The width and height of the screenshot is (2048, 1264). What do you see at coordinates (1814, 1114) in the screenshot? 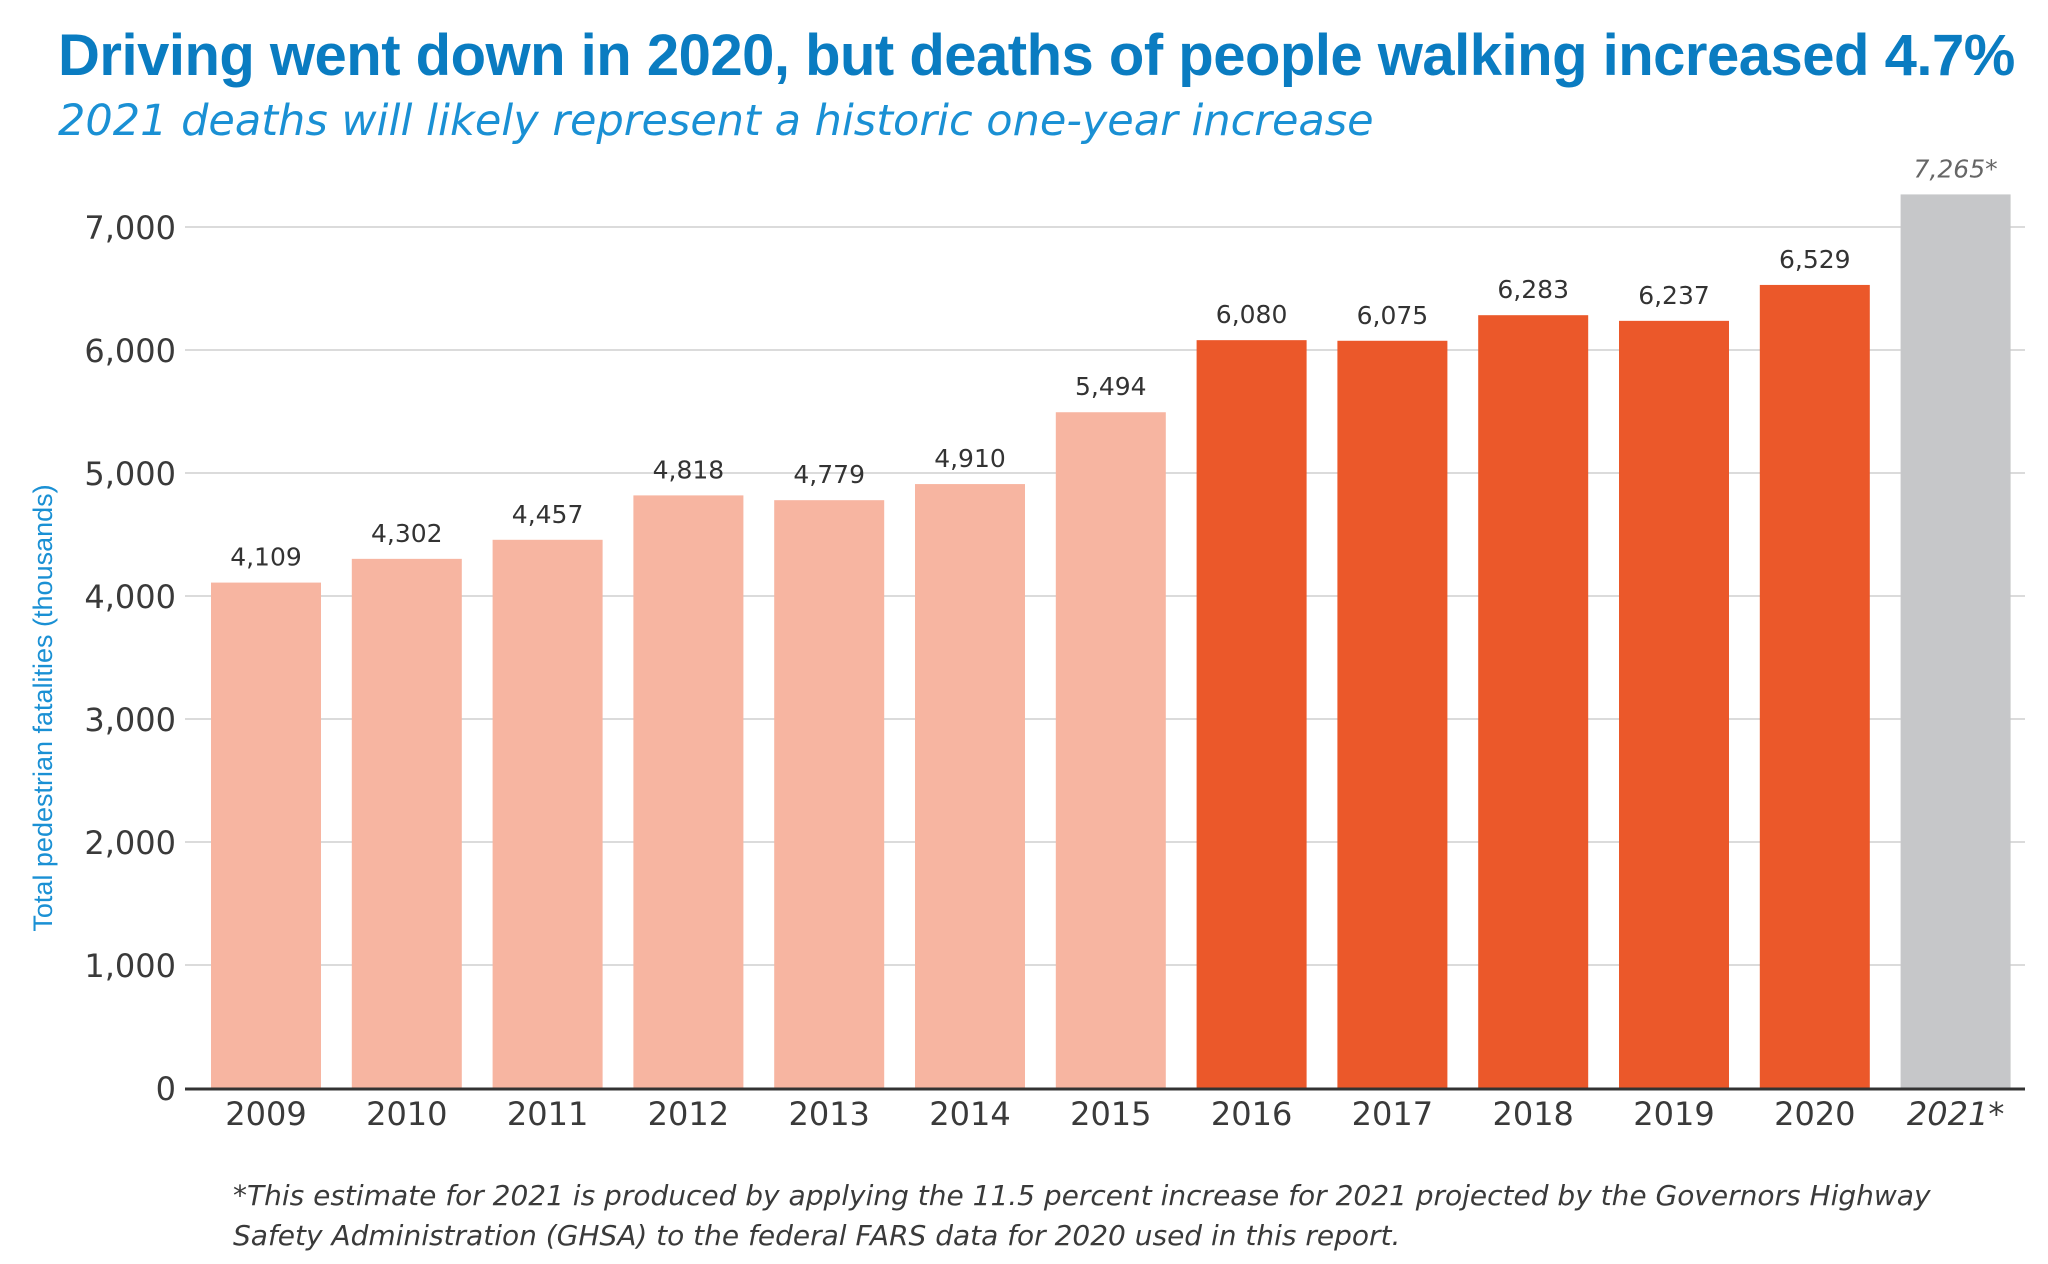
I see `x-tick-label: 2020` at bounding box center [1814, 1114].